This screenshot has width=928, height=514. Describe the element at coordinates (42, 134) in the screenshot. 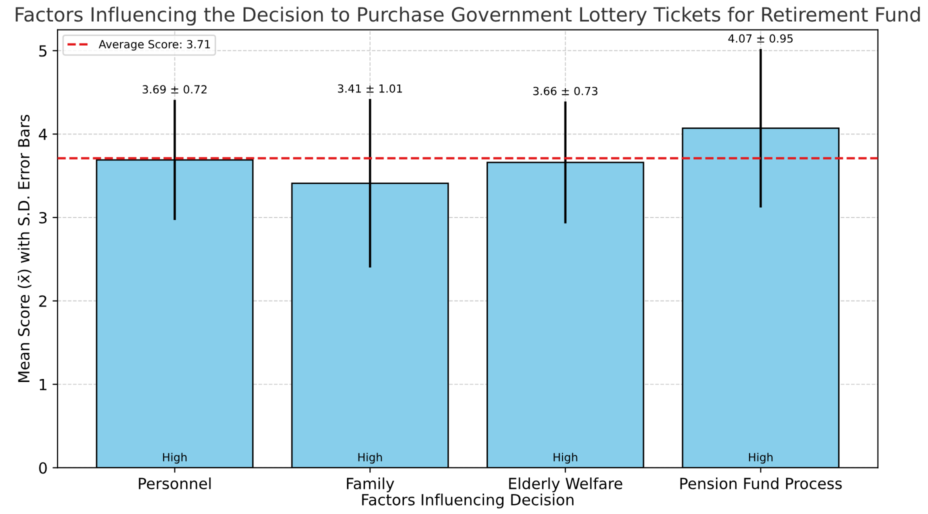

I see `y-tick-label: 4` at that location.